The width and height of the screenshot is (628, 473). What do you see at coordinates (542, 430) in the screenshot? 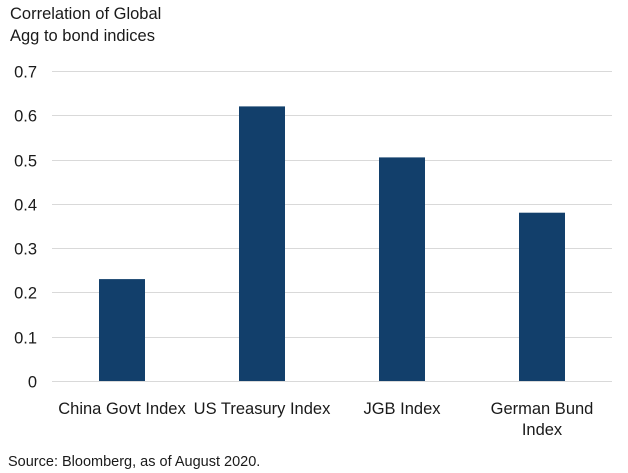
I see `x-tick-label-line: Index` at bounding box center [542, 430].